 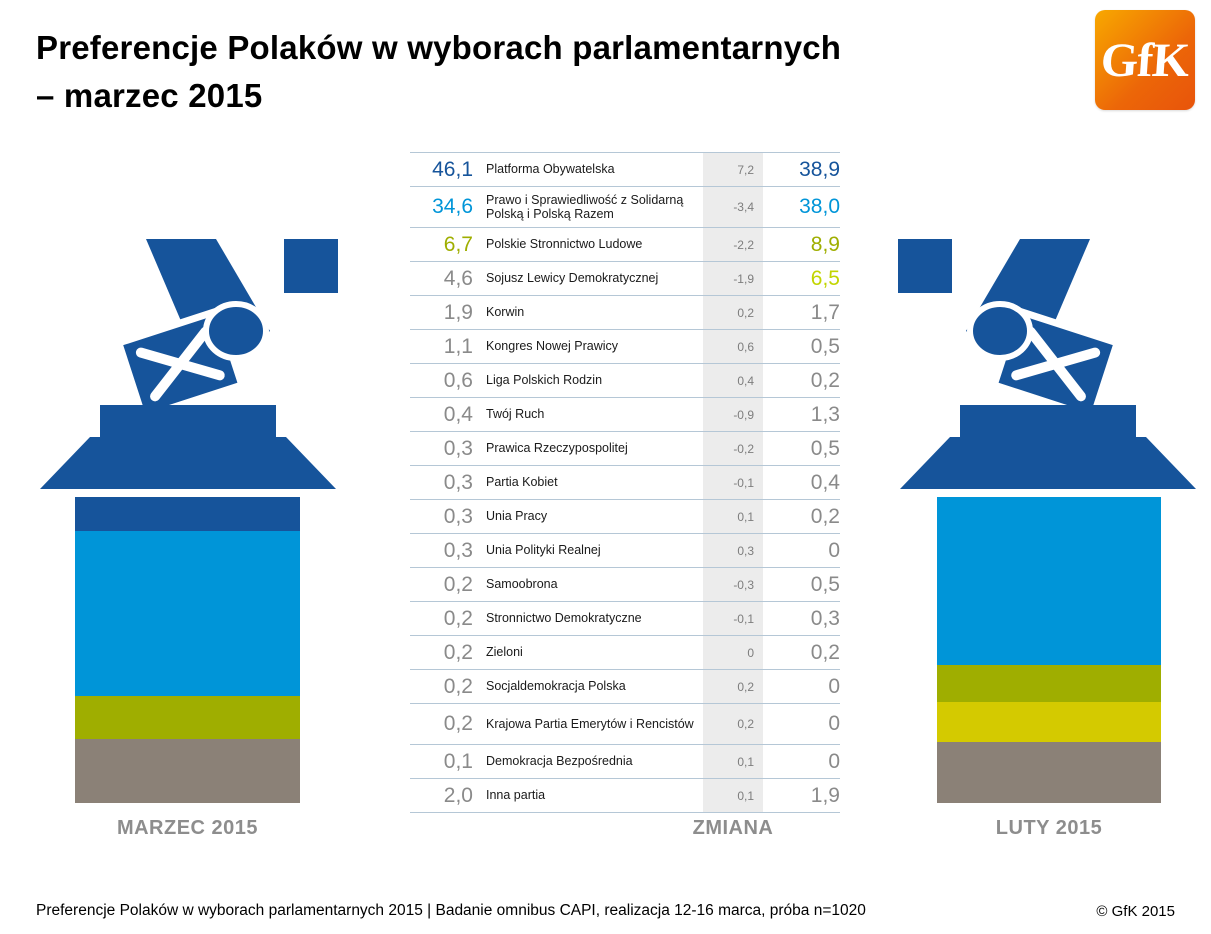 I want to click on change-value: -0,2, so click(x=733, y=448).